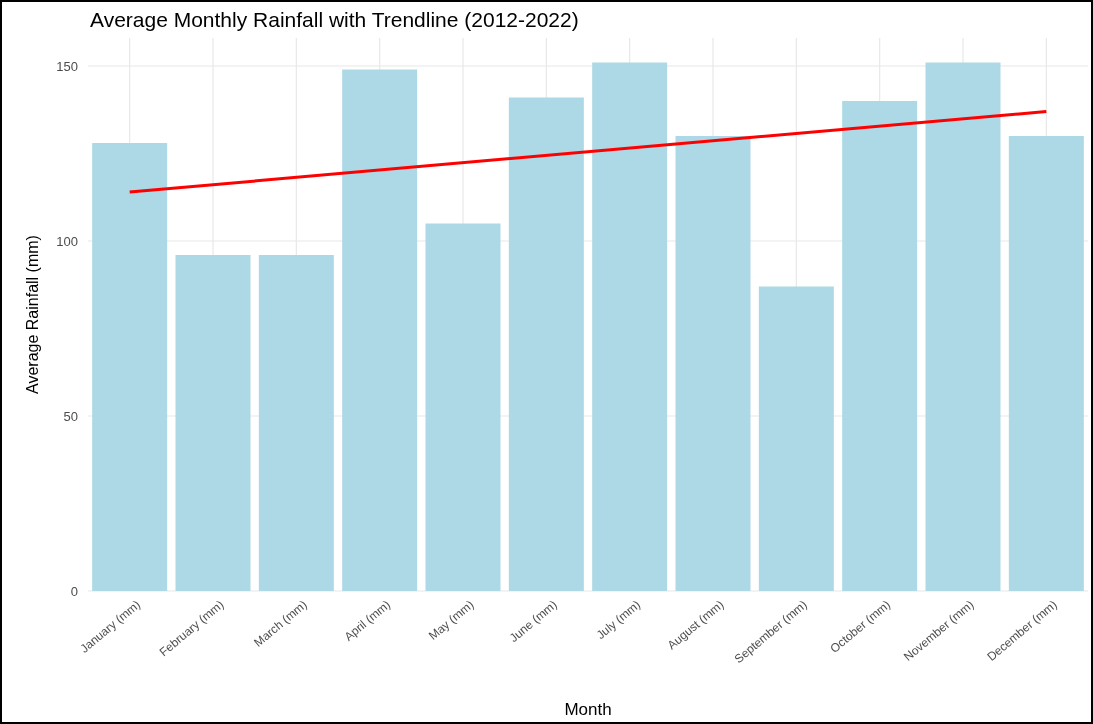 This screenshot has width=1093, height=724. What do you see at coordinates (67, 66) in the screenshot?
I see `y-tick-label: 150` at bounding box center [67, 66].